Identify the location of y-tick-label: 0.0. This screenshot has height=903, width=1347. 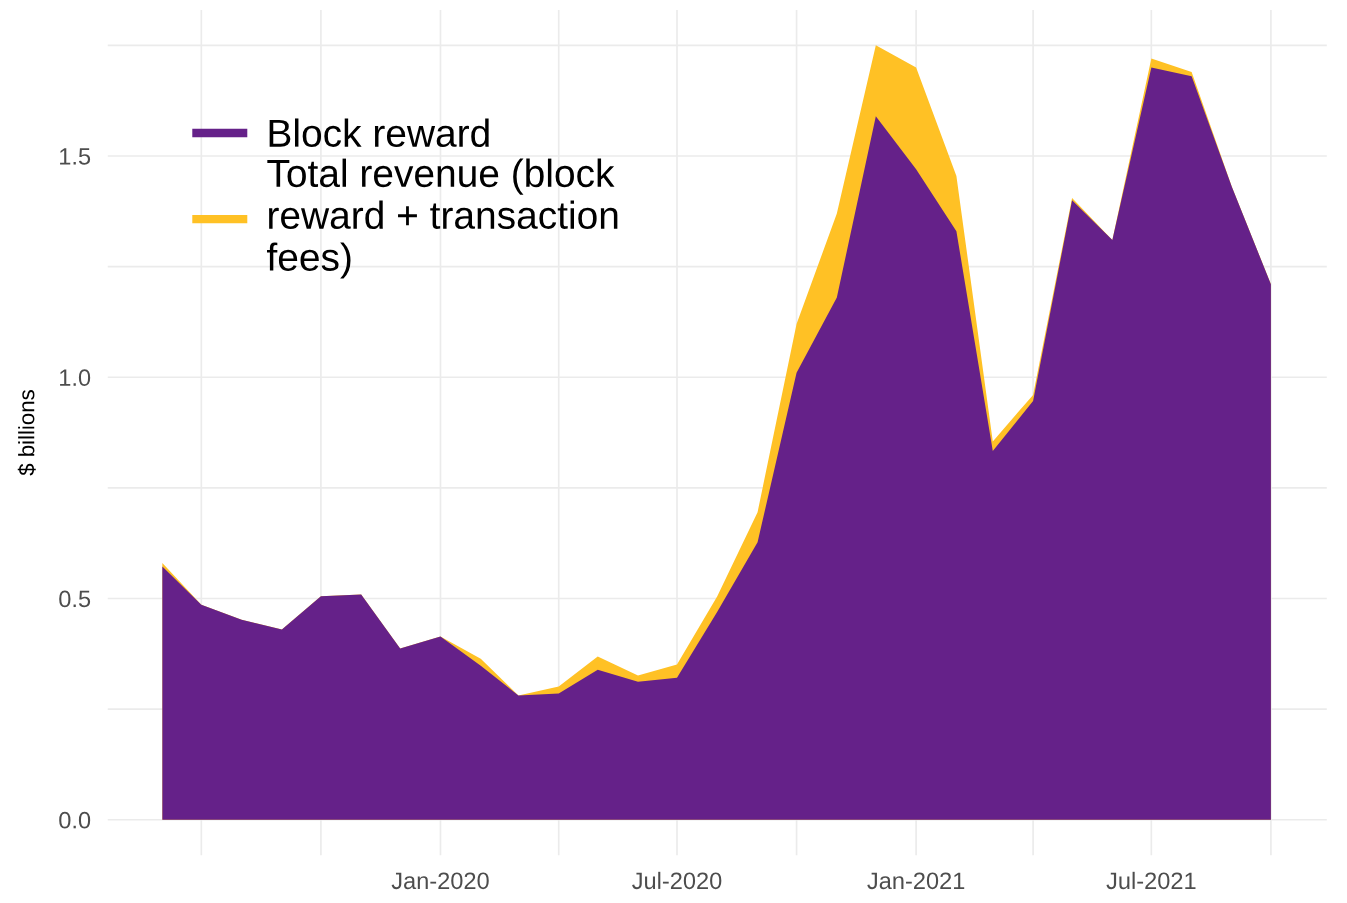
(75, 820).